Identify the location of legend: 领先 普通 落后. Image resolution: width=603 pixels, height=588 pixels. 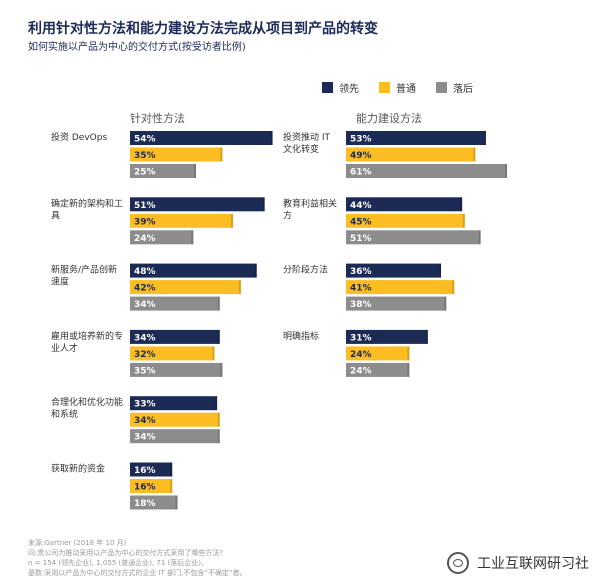
(397, 87).